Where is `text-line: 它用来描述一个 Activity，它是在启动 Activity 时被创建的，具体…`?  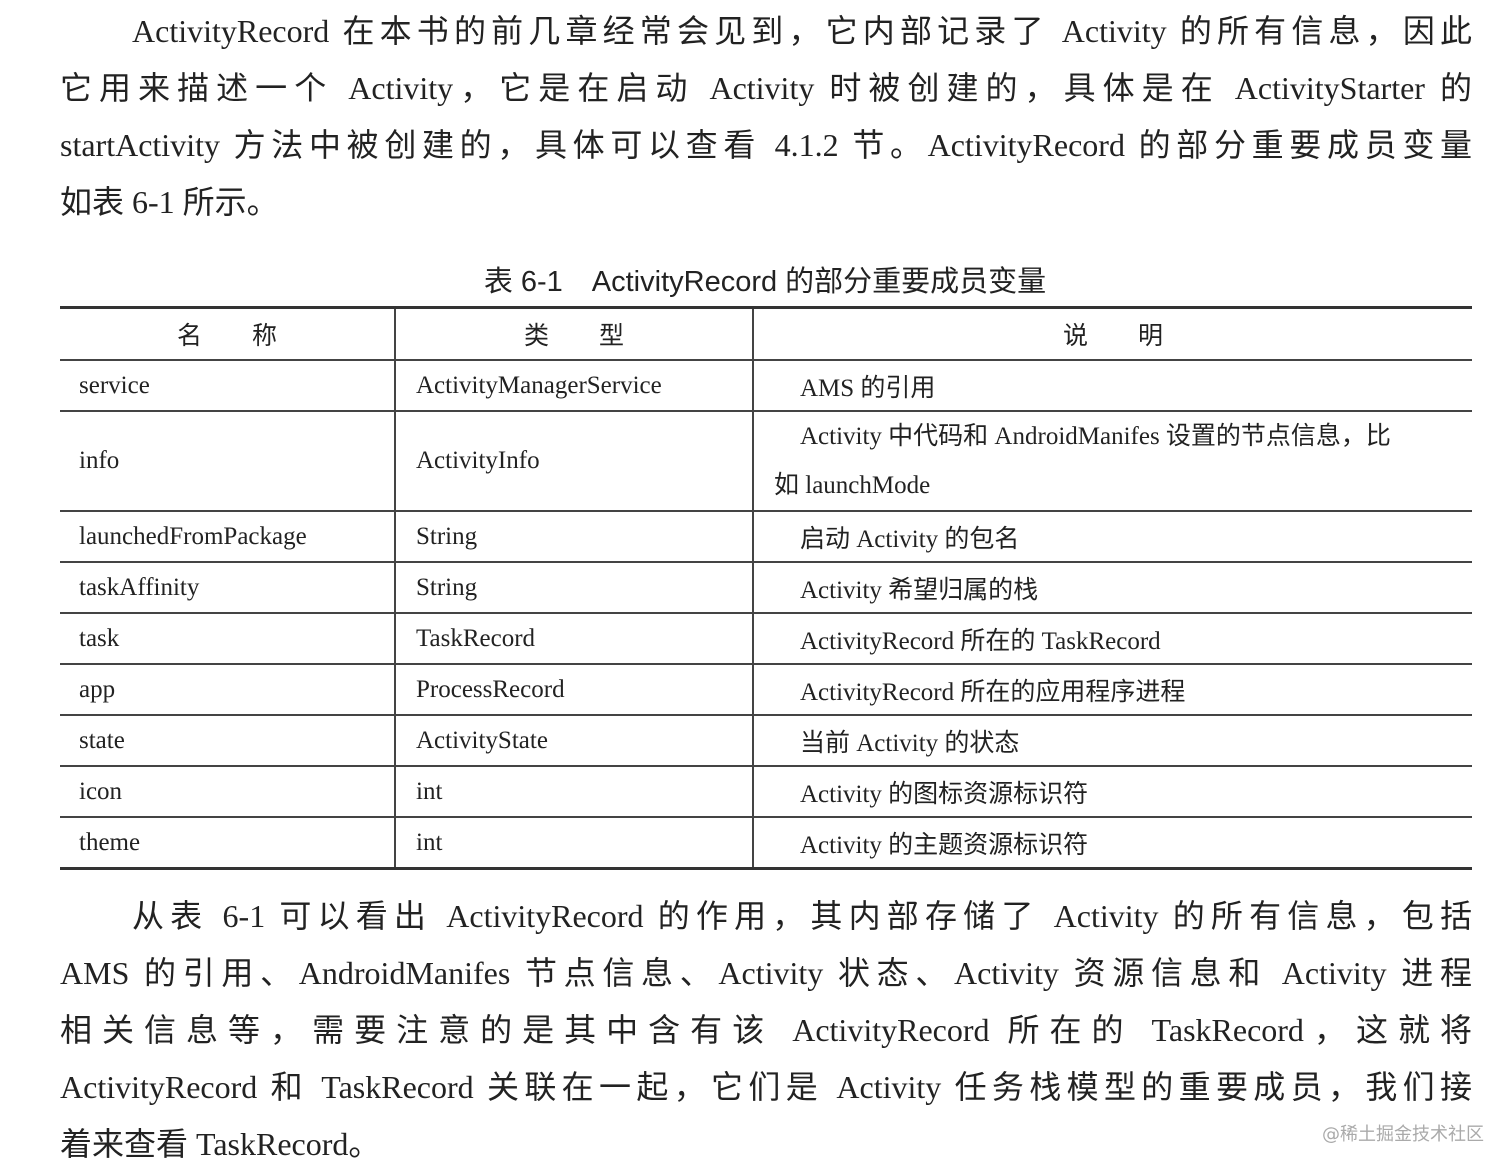
text-line: 它用来描述一个 Activity，它是在启动 Activity 时被创建的，具体… is located at coordinates (766, 88).